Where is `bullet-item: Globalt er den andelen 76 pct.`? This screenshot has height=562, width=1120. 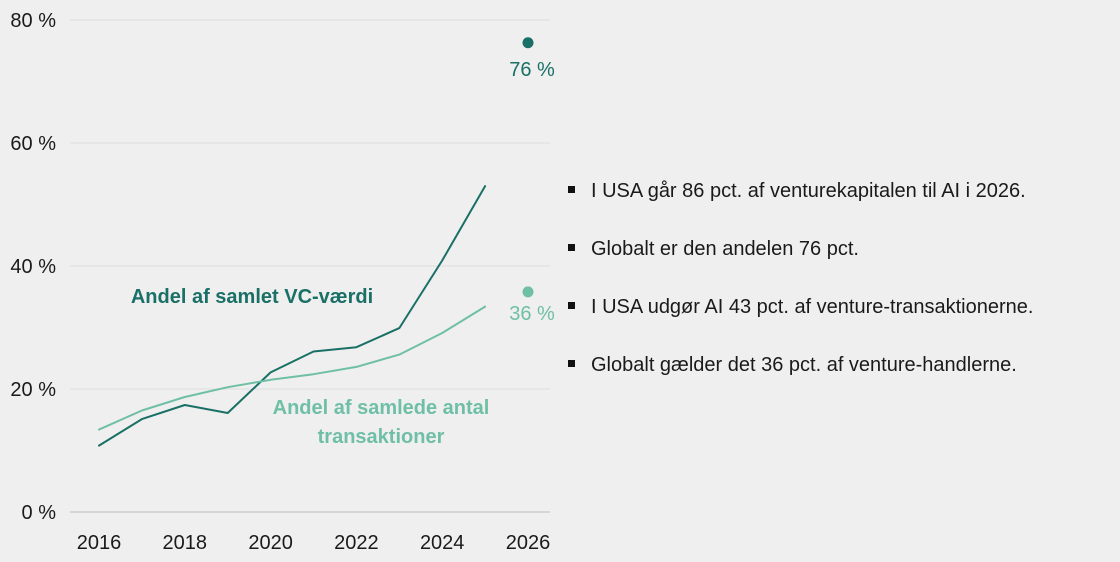
bullet-item: Globalt er den andelen 76 pct. is located at coordinates (800, 259).